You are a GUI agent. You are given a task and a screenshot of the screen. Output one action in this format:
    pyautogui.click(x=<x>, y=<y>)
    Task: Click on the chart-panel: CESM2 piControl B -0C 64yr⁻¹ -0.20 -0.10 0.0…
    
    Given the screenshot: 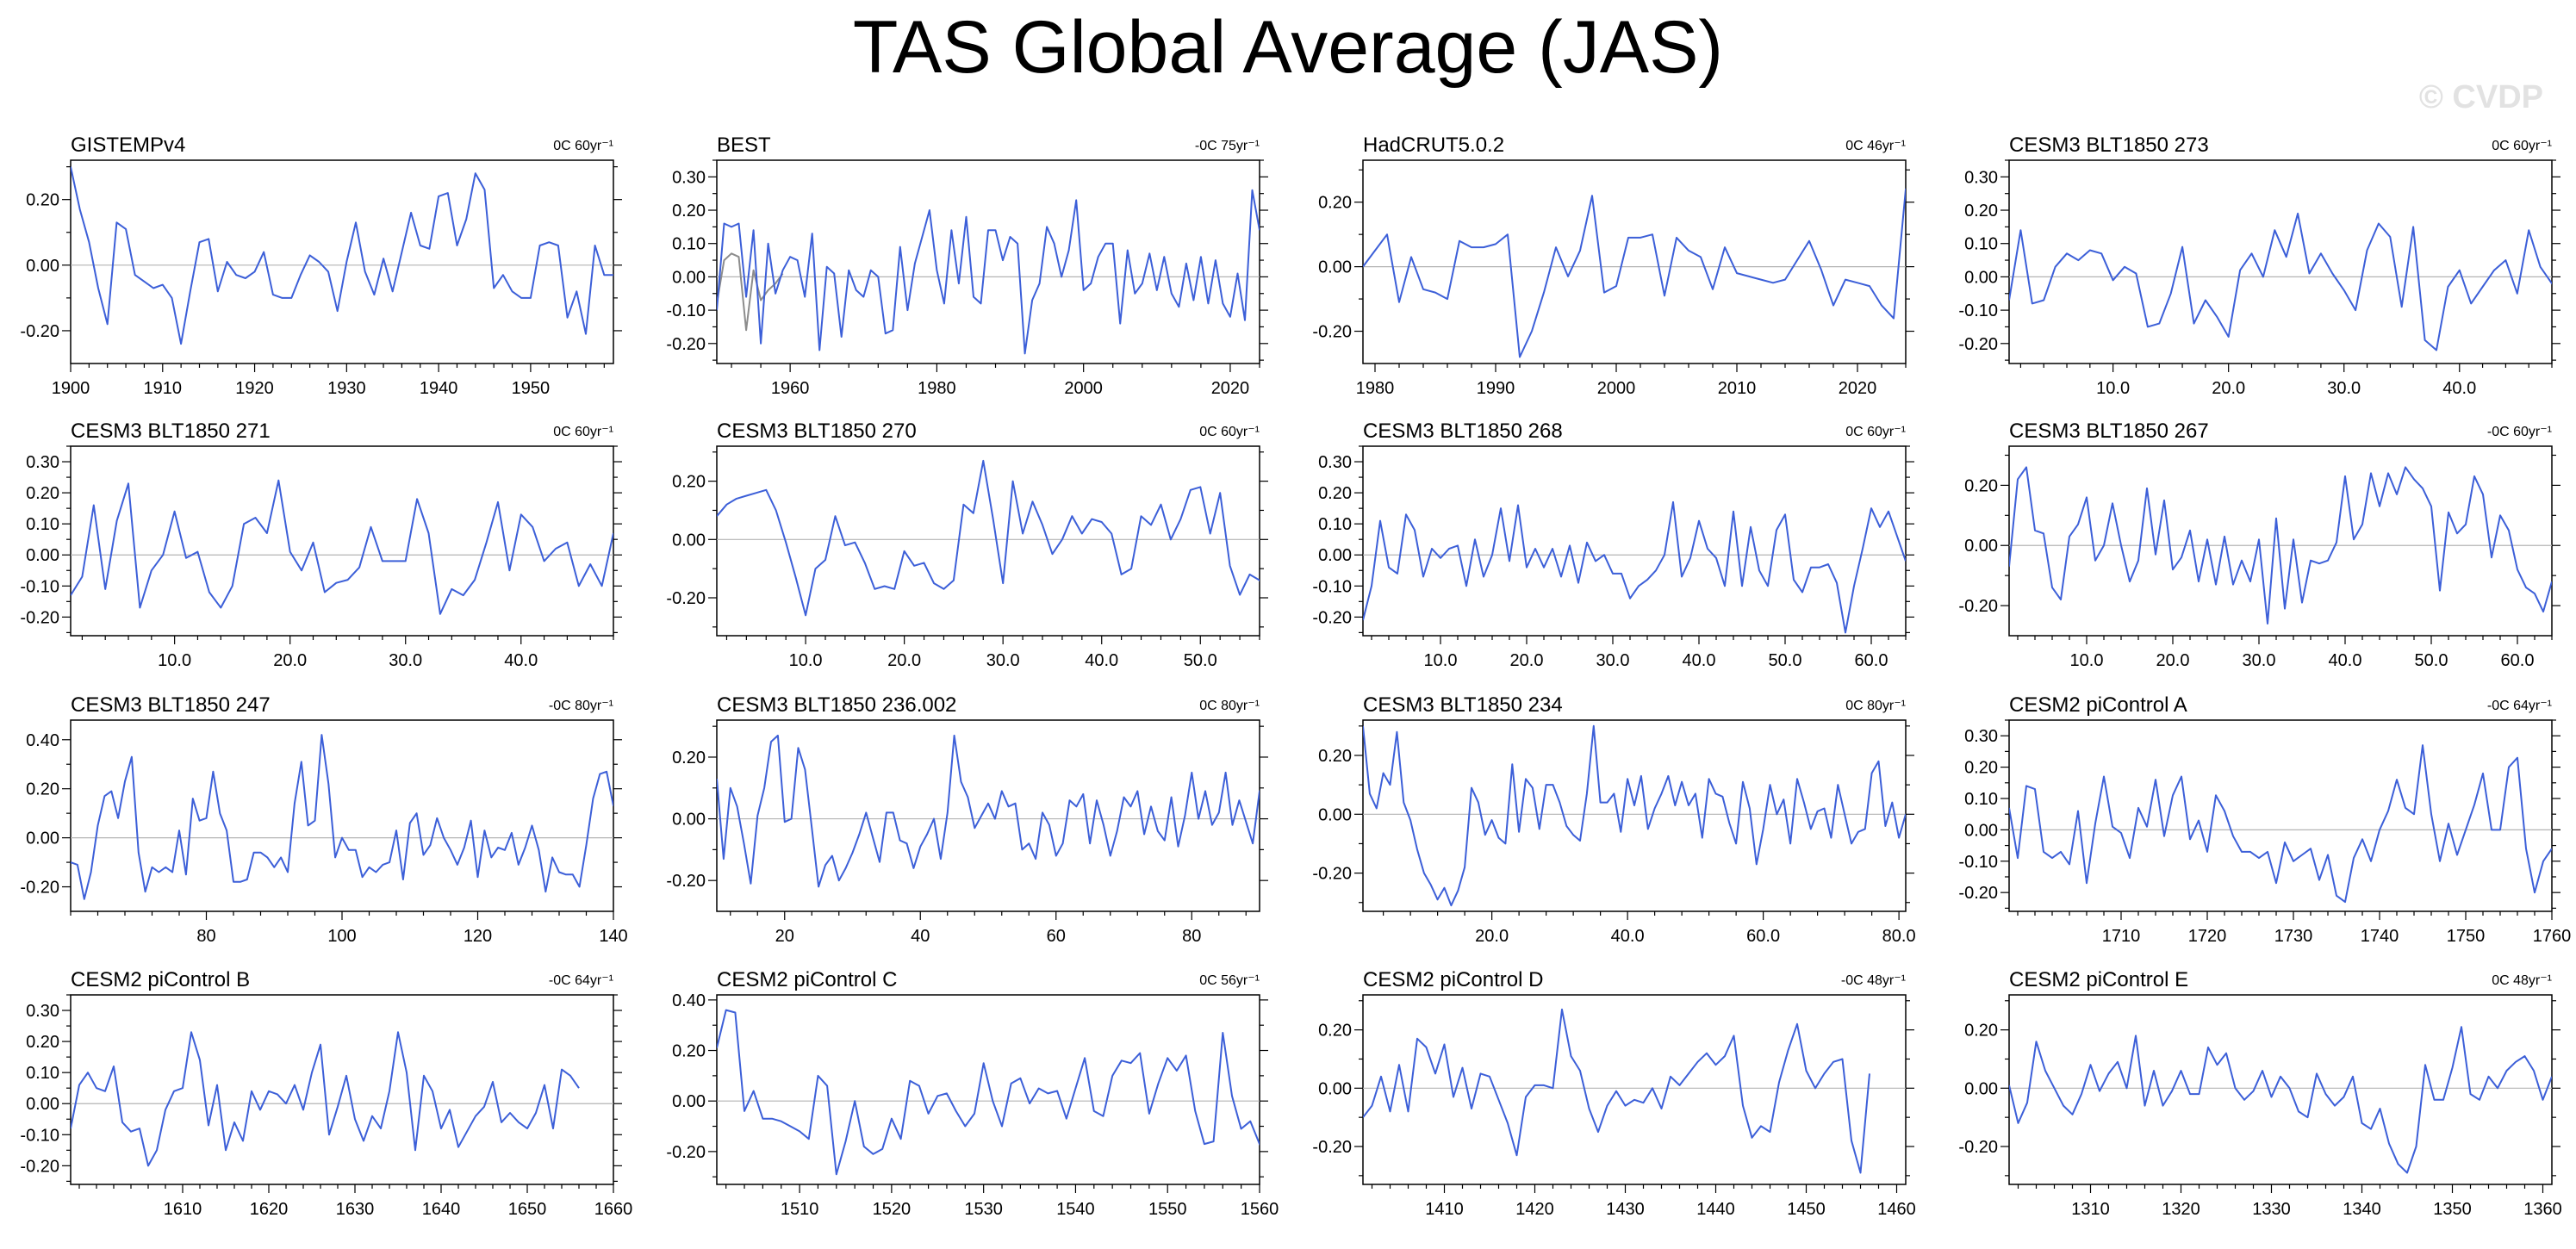 What is the action you would take?
    pyautogui.click(x=326, y=1093)
    